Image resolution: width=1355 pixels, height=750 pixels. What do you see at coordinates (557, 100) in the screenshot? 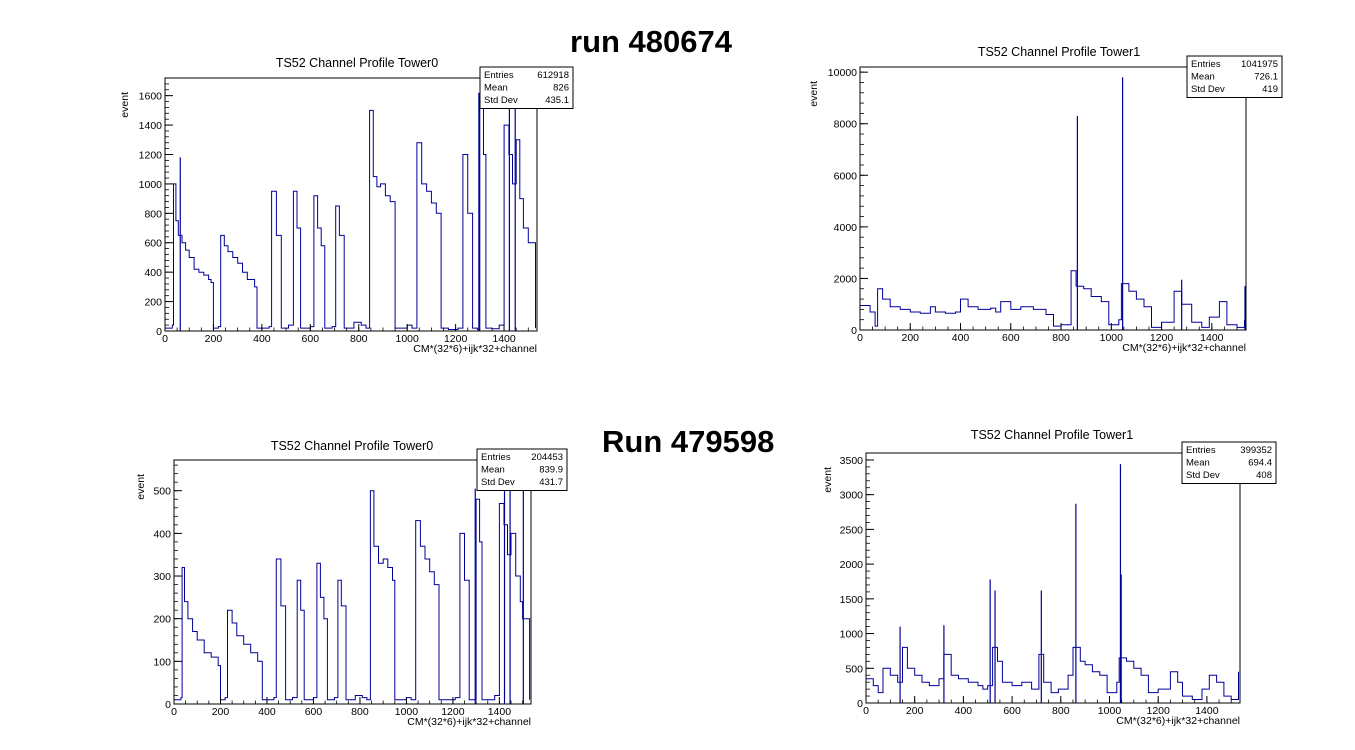
I see `stats-value: 435.1` at bounding box center [557, 100].